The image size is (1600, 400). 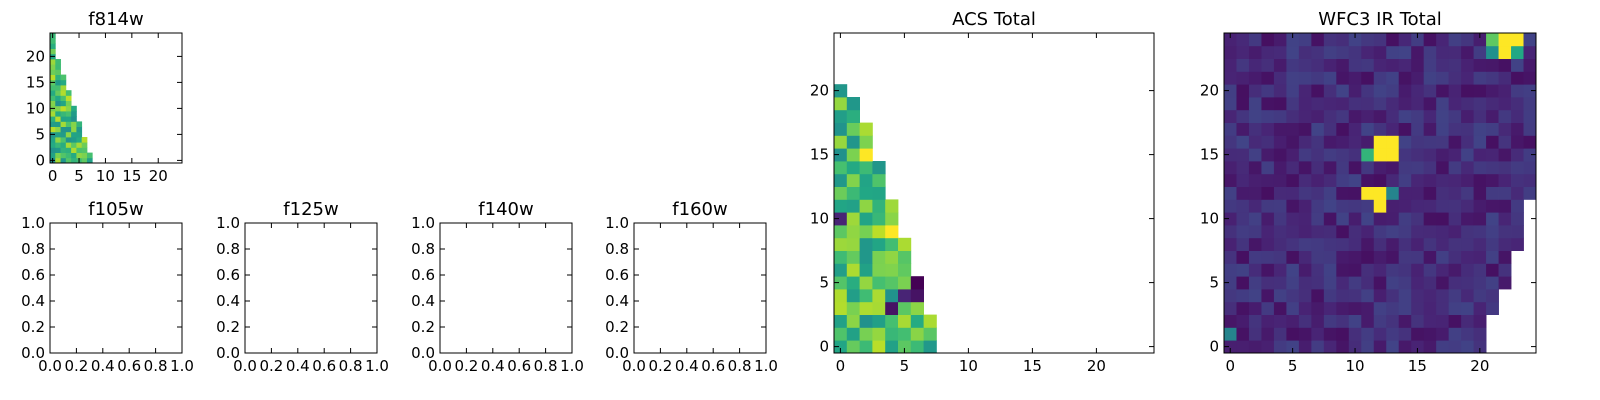 What do you see at coordinates (35, 108) in the screenshot?
I see `y-tick-label: 10` at bounding box center [35, 108].